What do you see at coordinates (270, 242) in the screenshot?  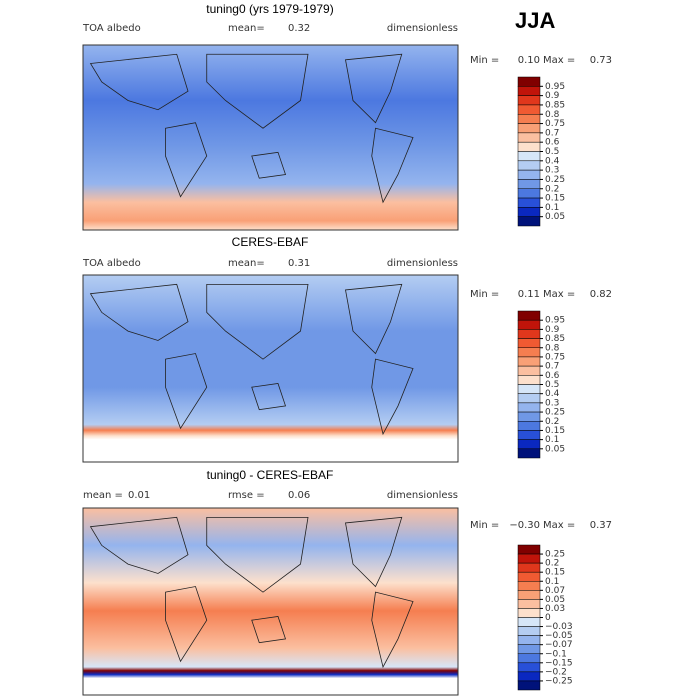 I see `panel-title: CERES-EBAF` at bounding box center [270, 242].